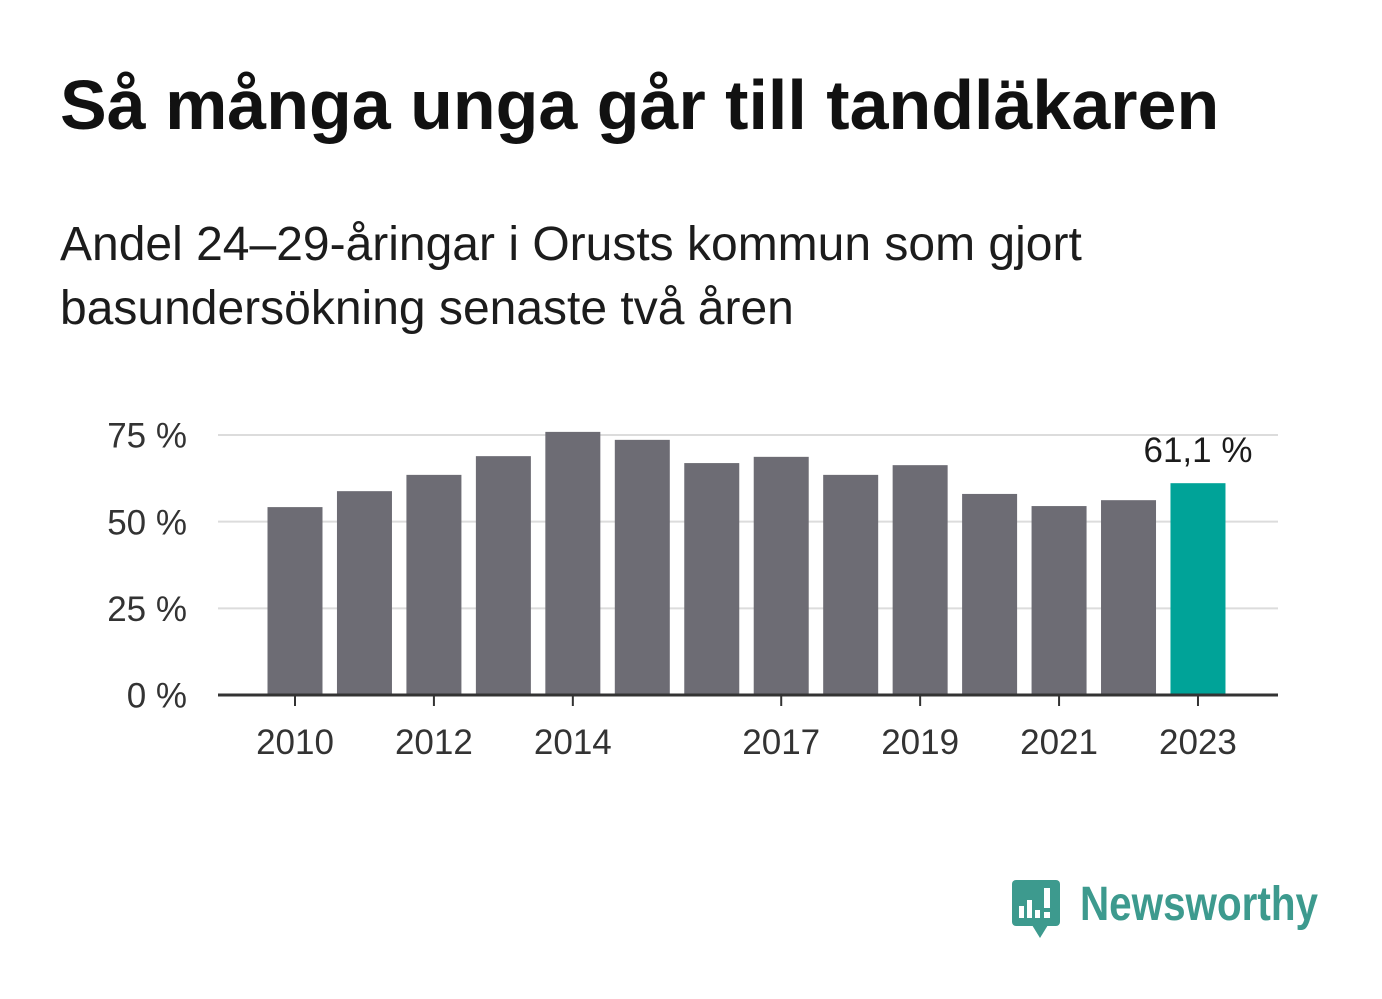  I want to click on x-tick-label-2012: 2012, so click(434, 742).